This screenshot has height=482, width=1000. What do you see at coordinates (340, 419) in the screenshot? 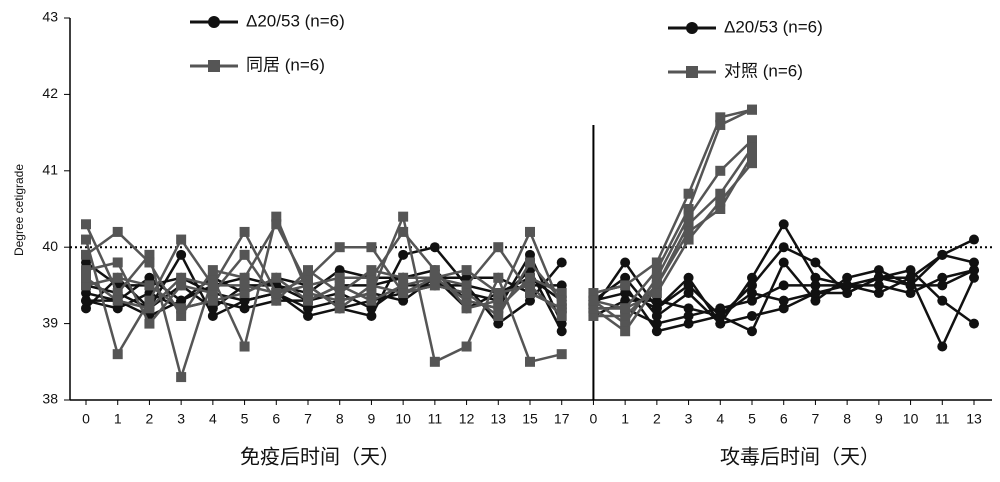
I see `x-tick-label: 8` at bounding box center [340, 419].